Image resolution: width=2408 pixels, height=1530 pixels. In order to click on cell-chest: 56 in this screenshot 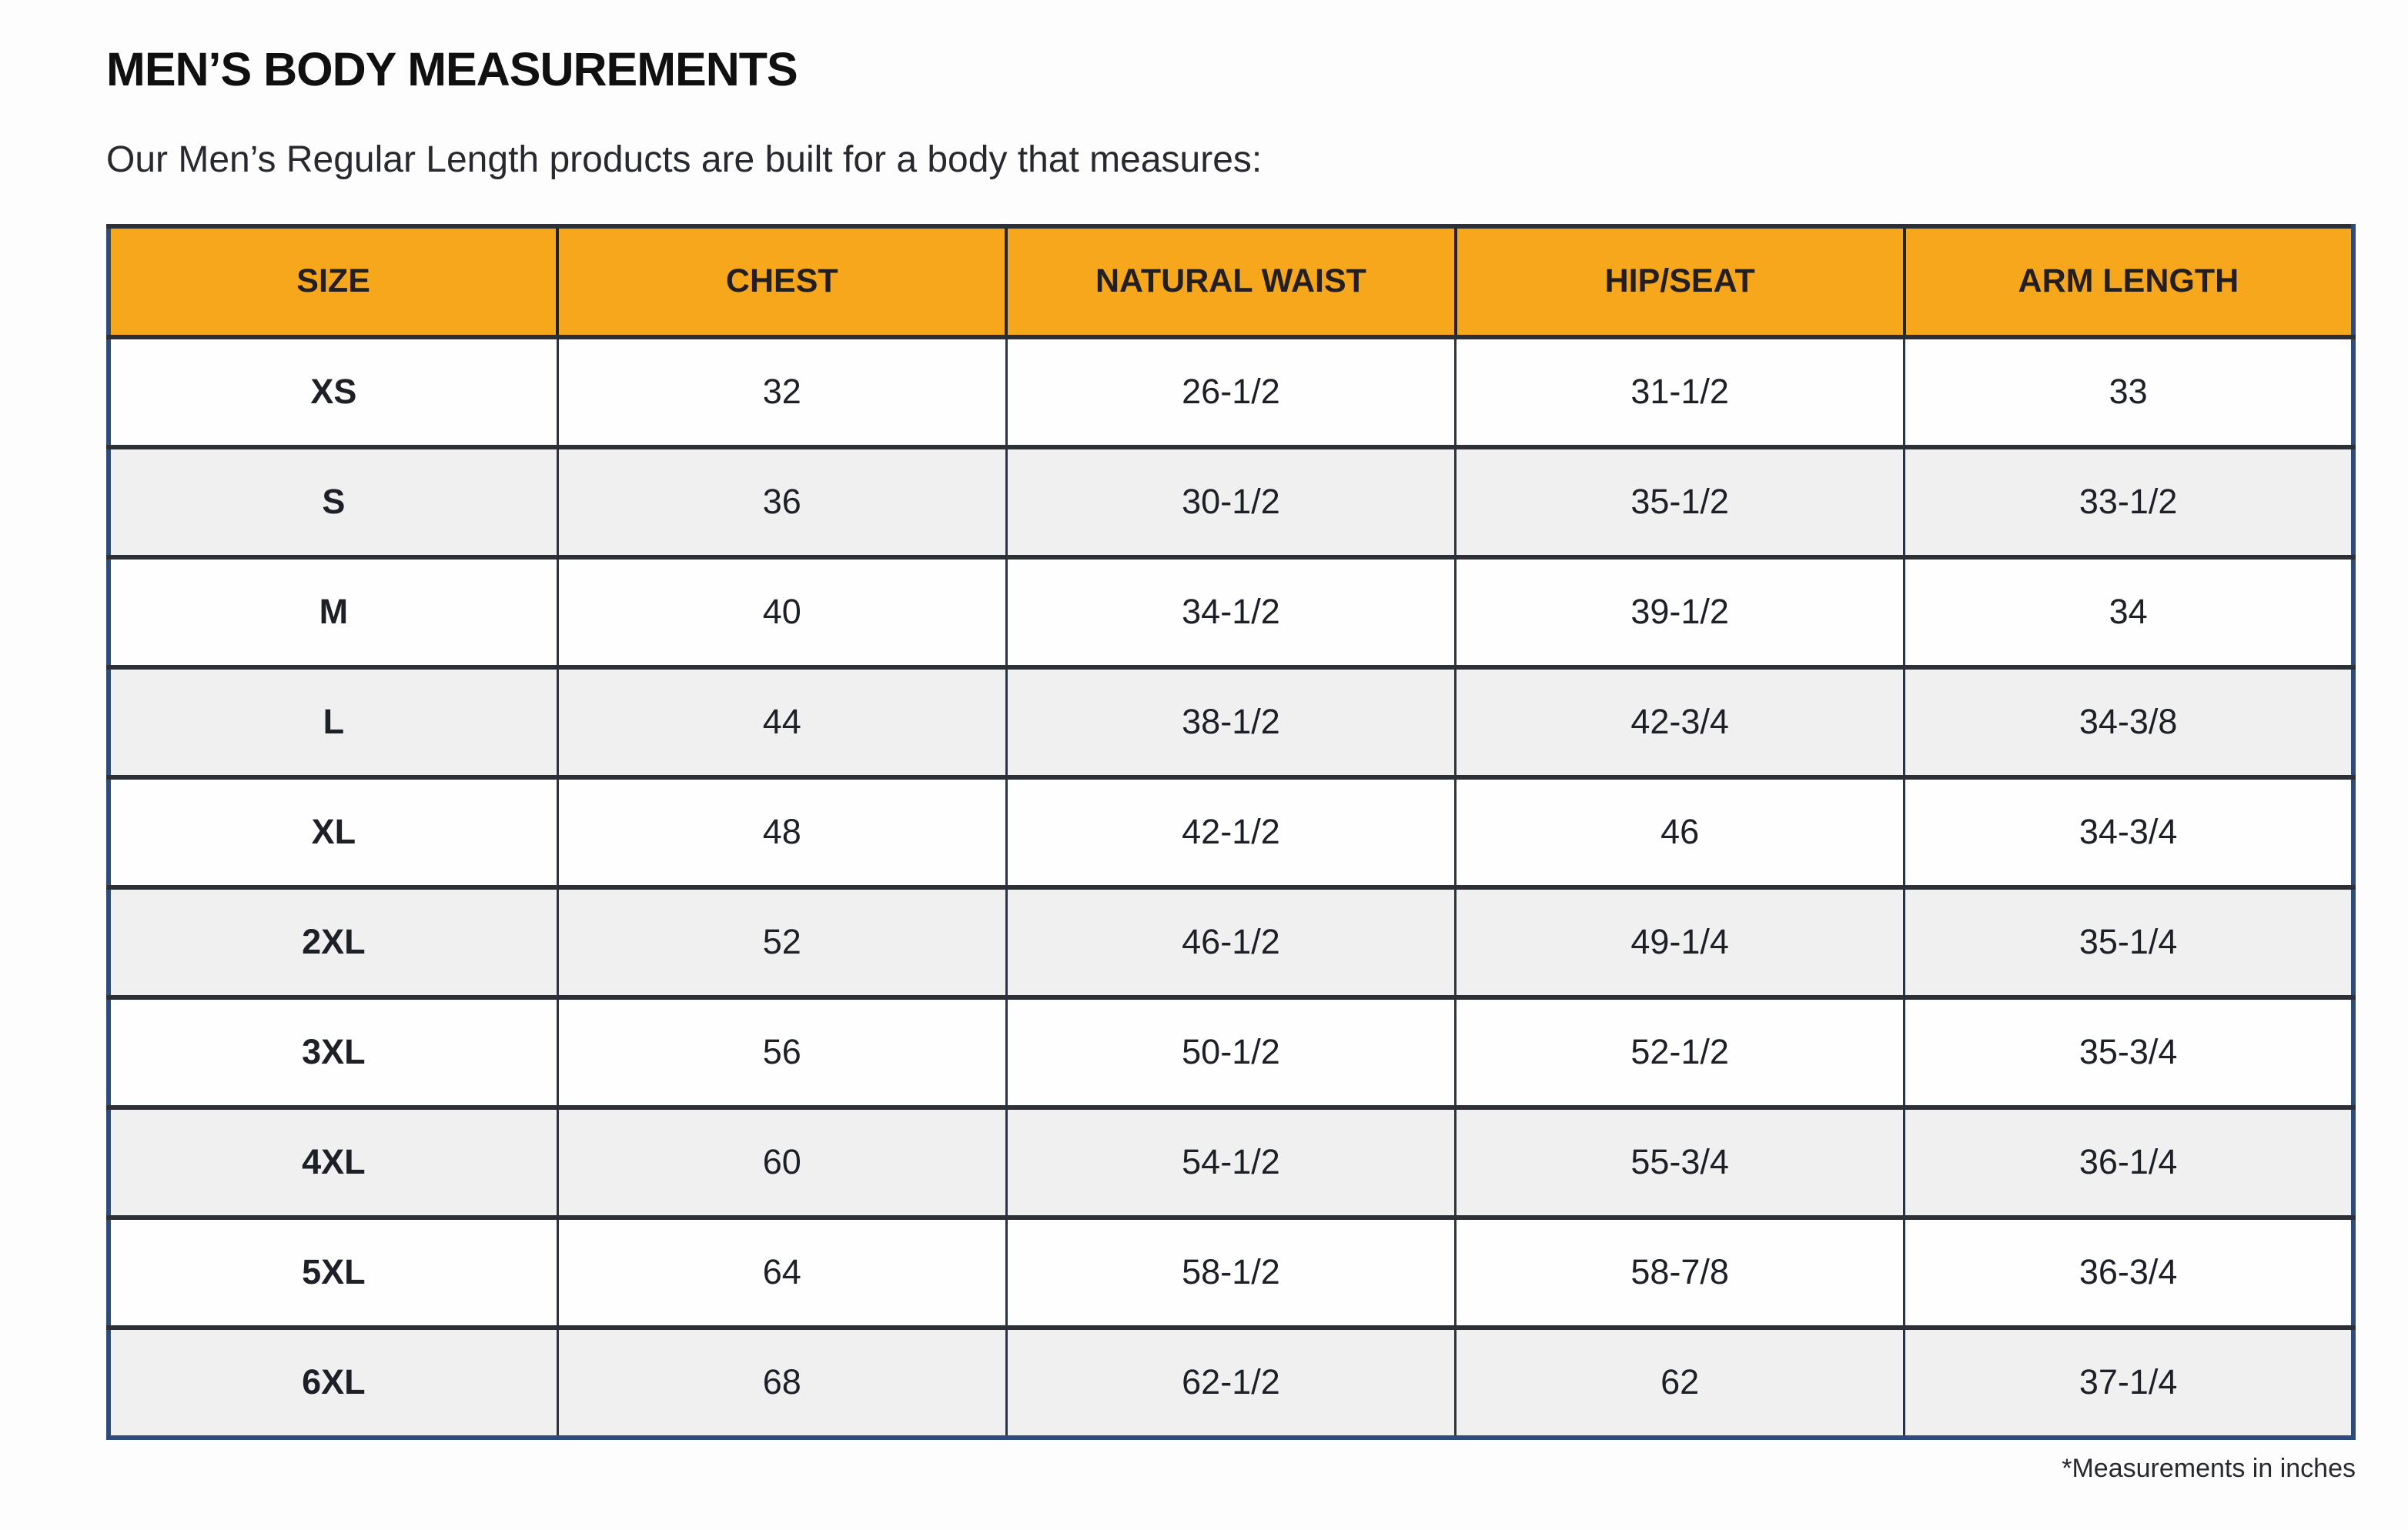, I will do `click(781, 1052)`.